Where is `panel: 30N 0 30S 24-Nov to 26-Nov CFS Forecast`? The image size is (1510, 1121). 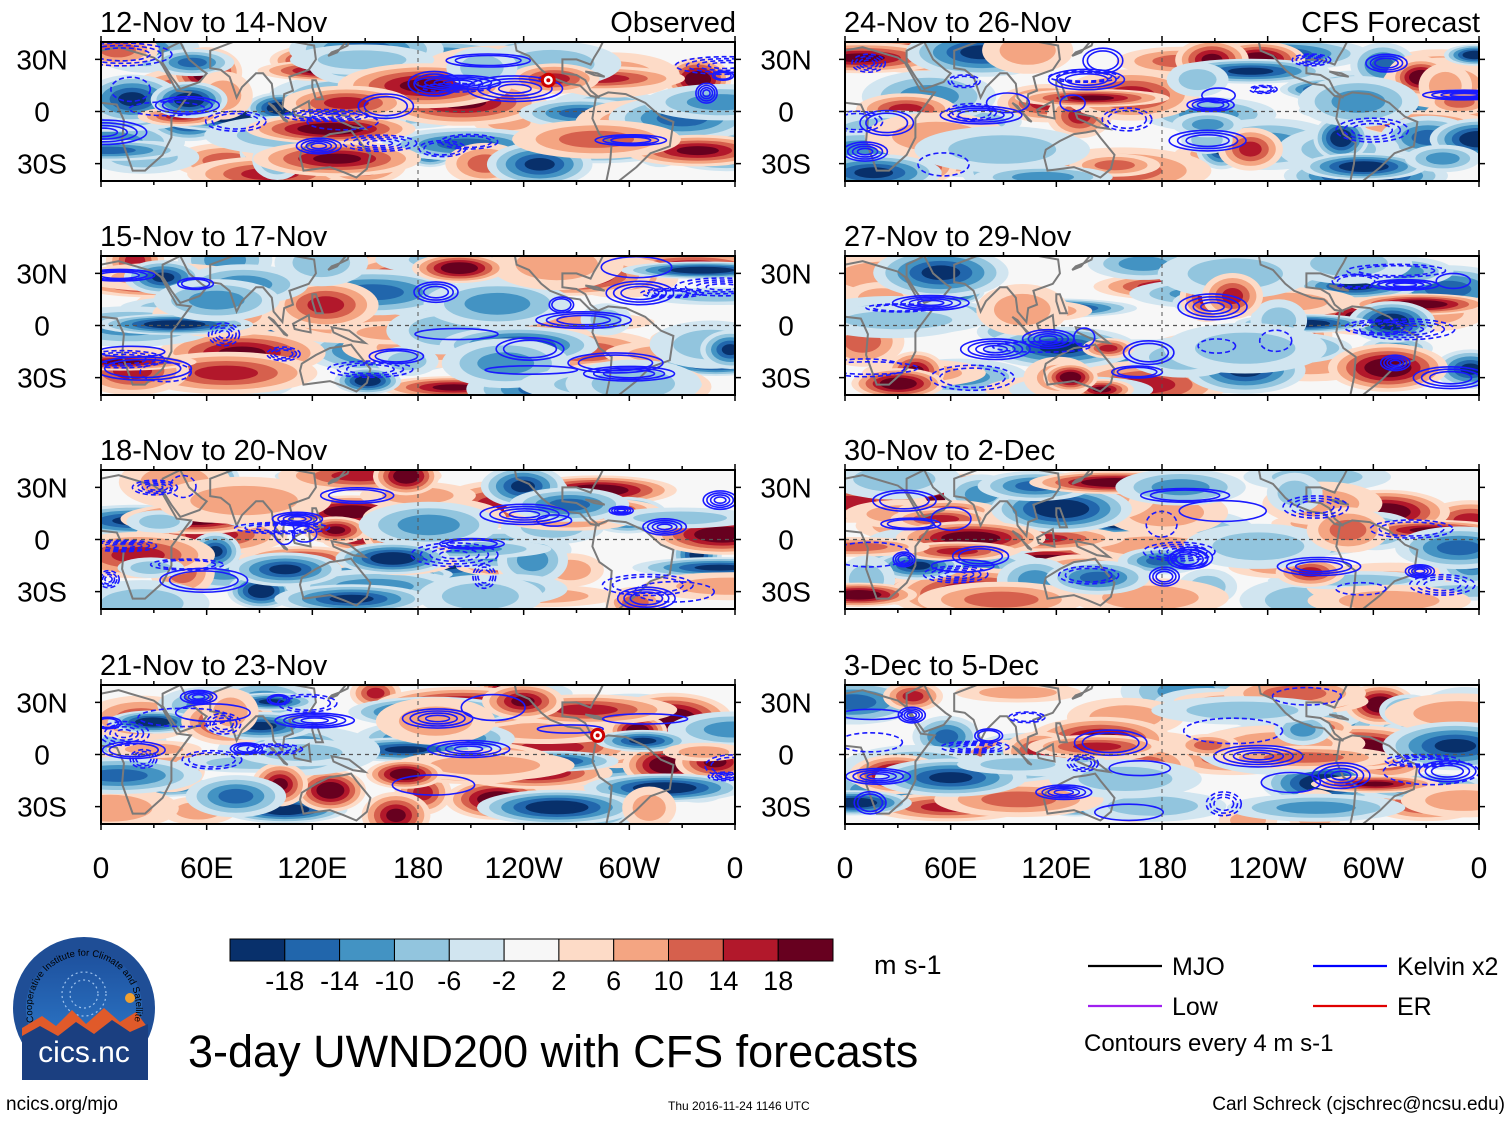
panel: 30N 0 30S 24-Nov to 26-Nov CFS Forecast is located at coordinates (1122, 97).